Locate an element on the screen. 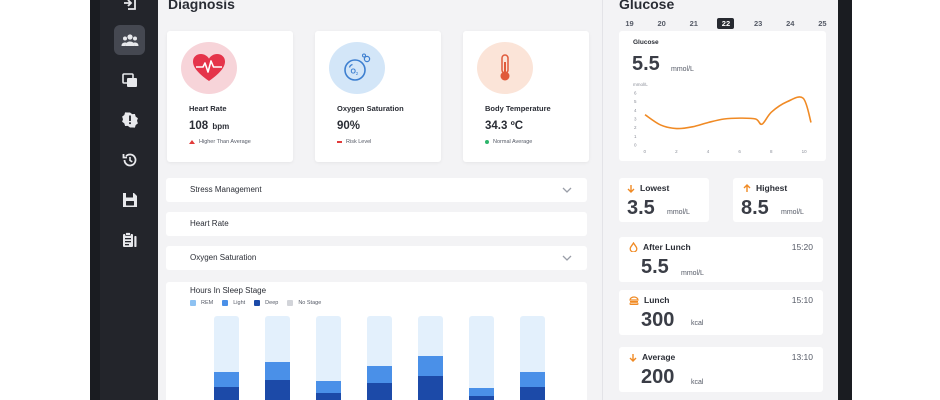 The height and width of the screenshot is (400, 940). legend-item-rem: REM is located at coordinates (201, 303).